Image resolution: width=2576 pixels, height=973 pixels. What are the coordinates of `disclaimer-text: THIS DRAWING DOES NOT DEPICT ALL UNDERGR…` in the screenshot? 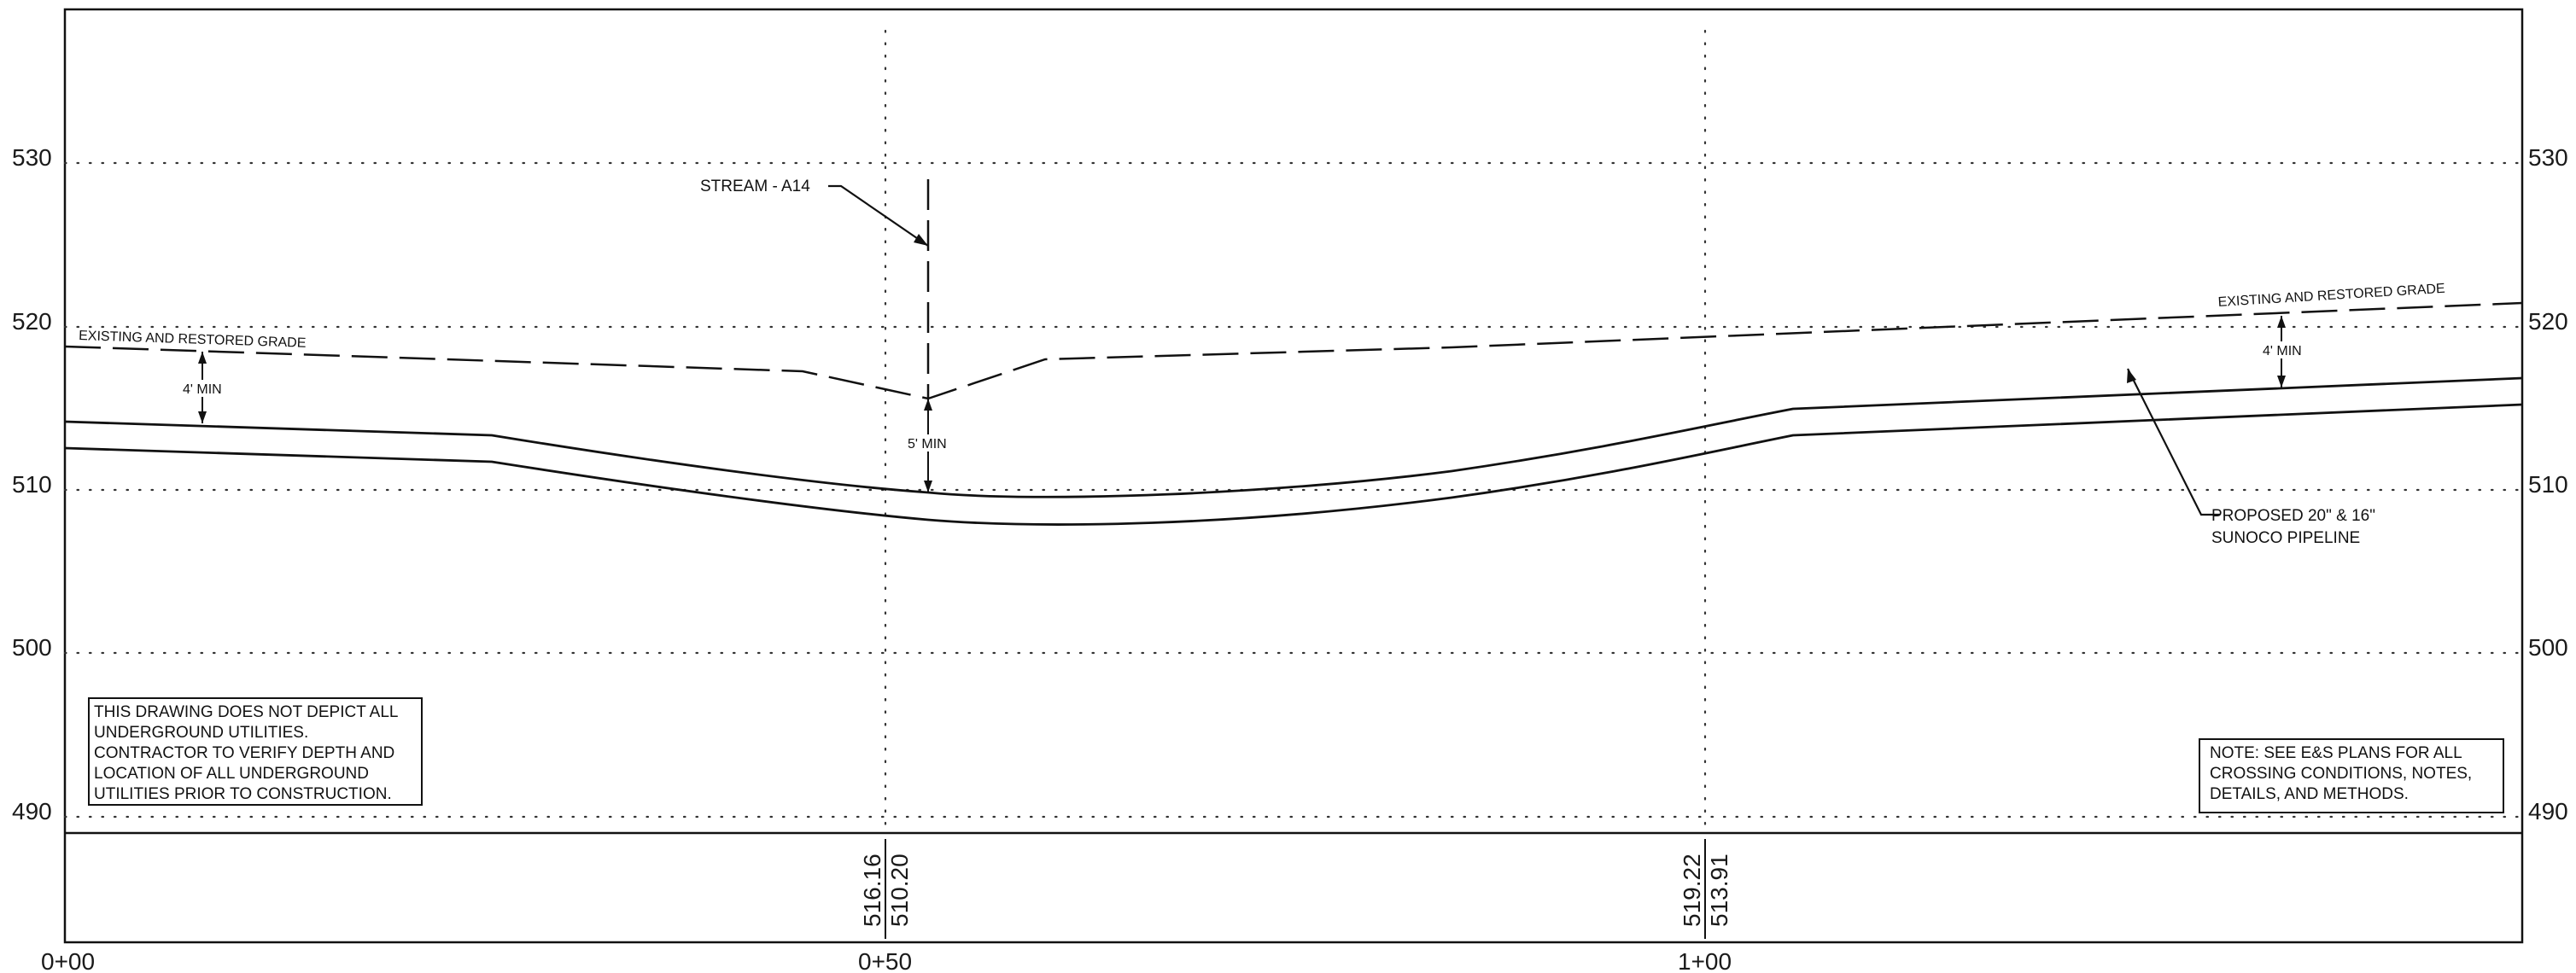 It's located at (246, 753).